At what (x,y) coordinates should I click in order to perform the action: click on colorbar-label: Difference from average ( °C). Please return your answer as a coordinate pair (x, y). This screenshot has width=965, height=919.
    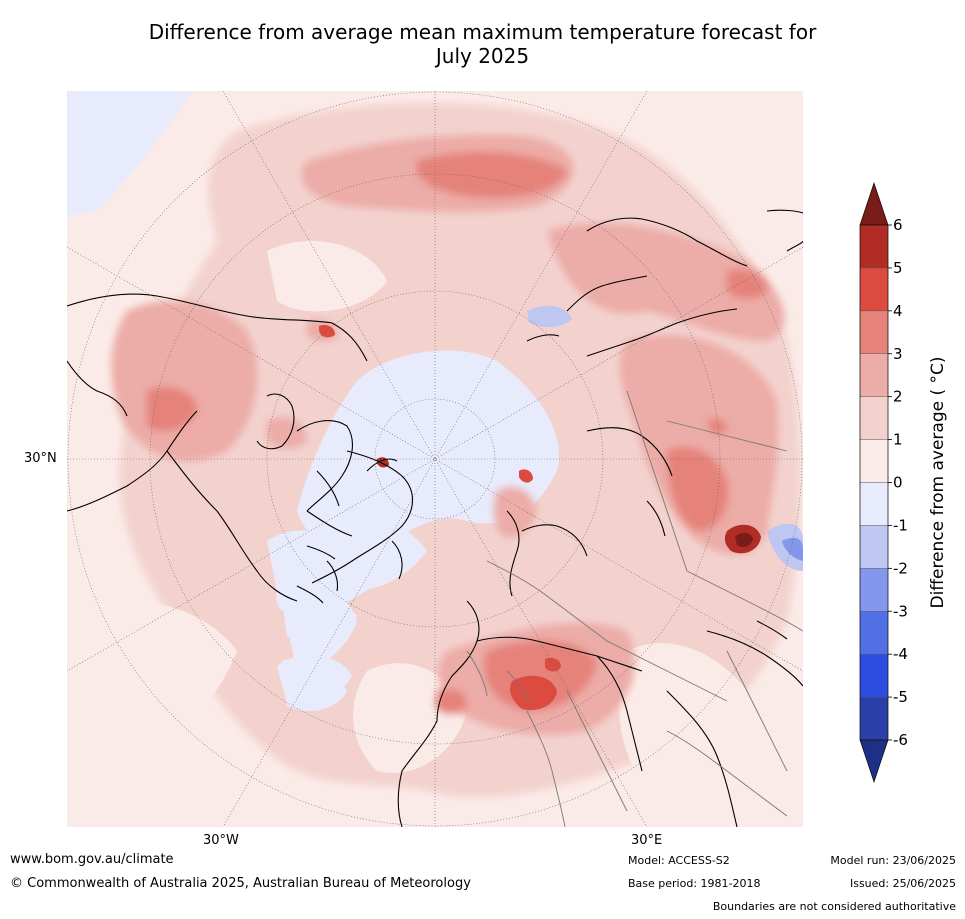
    Looking at the image, I should click on (938, 482).